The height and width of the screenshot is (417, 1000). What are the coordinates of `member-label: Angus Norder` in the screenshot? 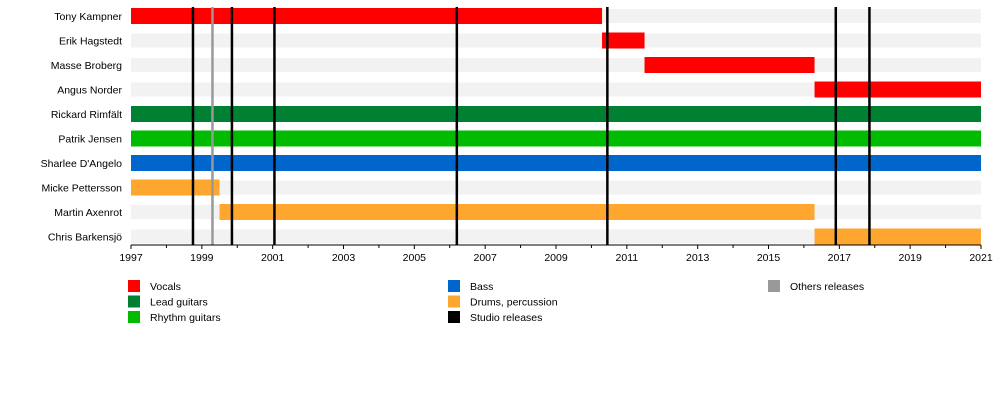 It's located at (89, 91).